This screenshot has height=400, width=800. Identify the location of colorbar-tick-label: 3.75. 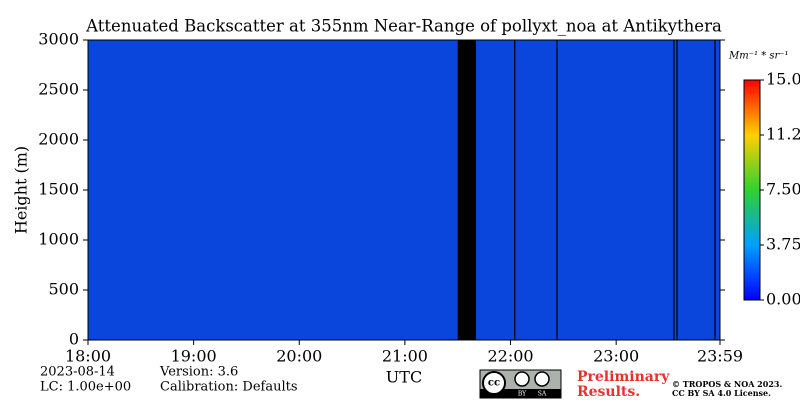
(783, 244).